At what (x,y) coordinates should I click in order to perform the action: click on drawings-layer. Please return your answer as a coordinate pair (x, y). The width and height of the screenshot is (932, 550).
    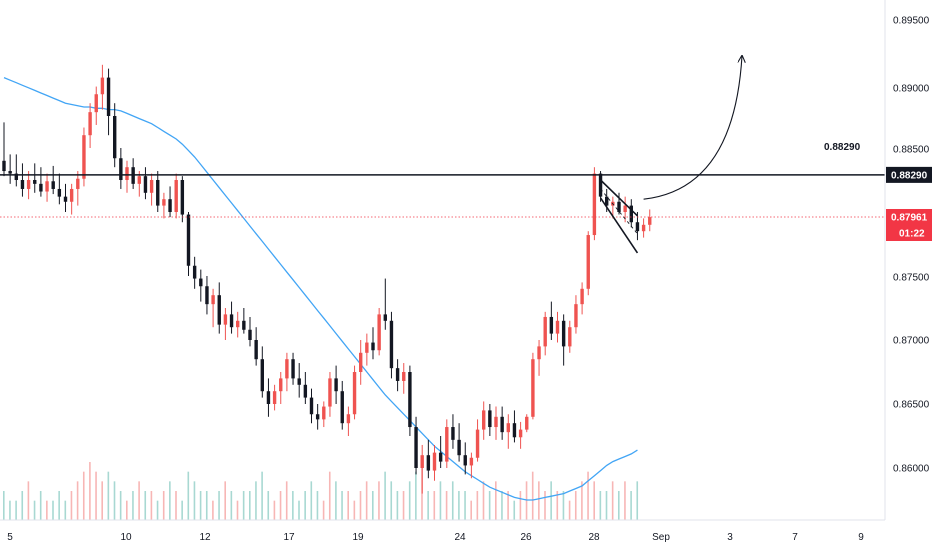
    Looking at the image, I should click on (670, 155).